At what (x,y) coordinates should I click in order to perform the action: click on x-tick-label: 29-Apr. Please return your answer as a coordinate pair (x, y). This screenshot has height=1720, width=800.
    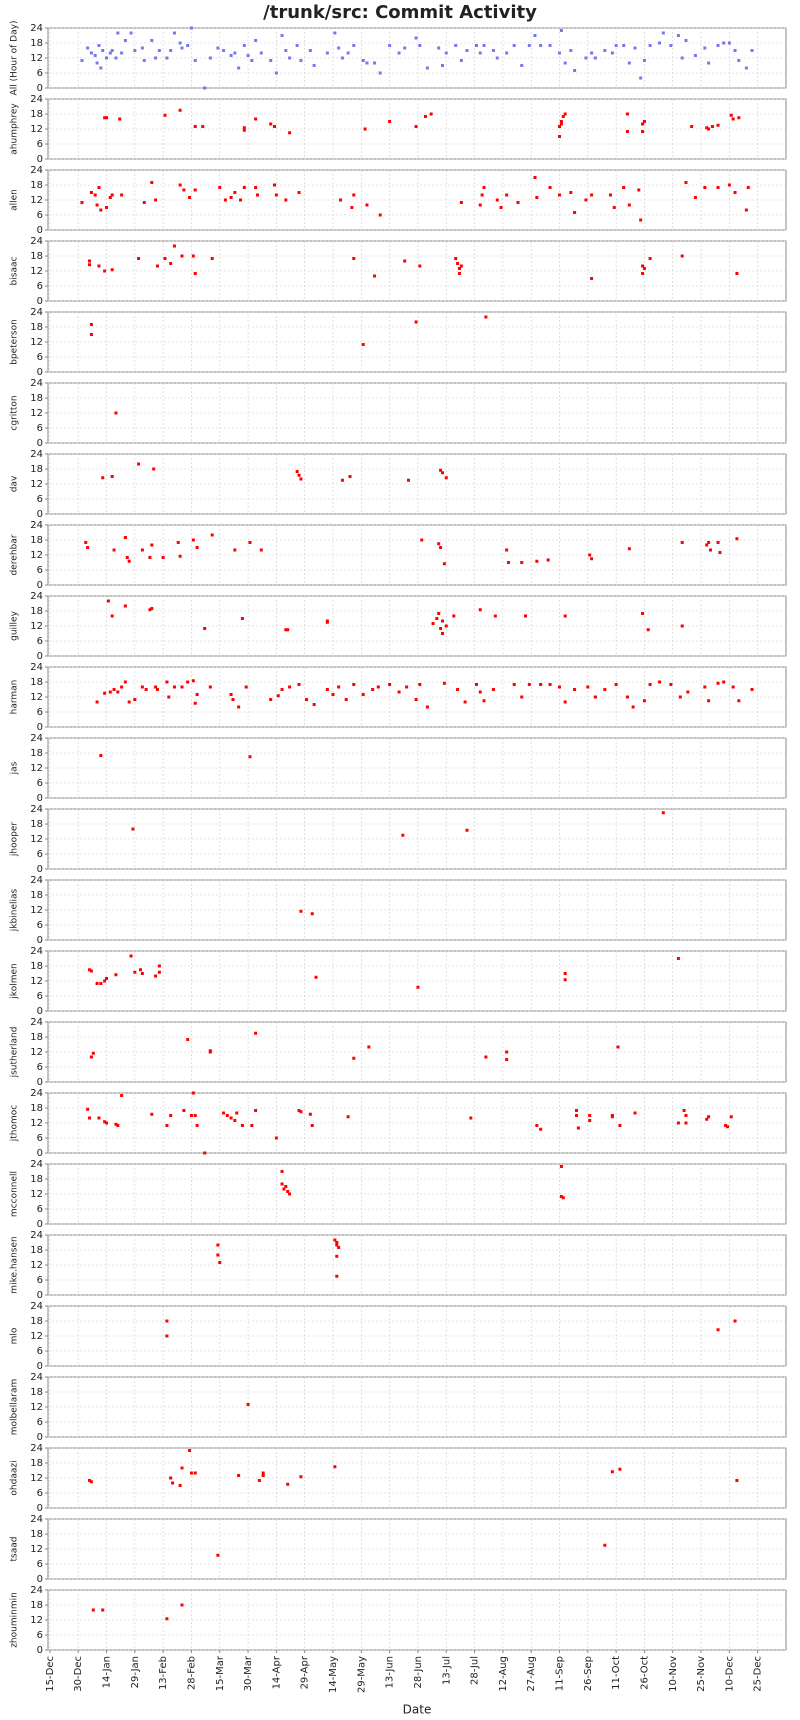
    Looking at the image, I should click on (305, 1672).